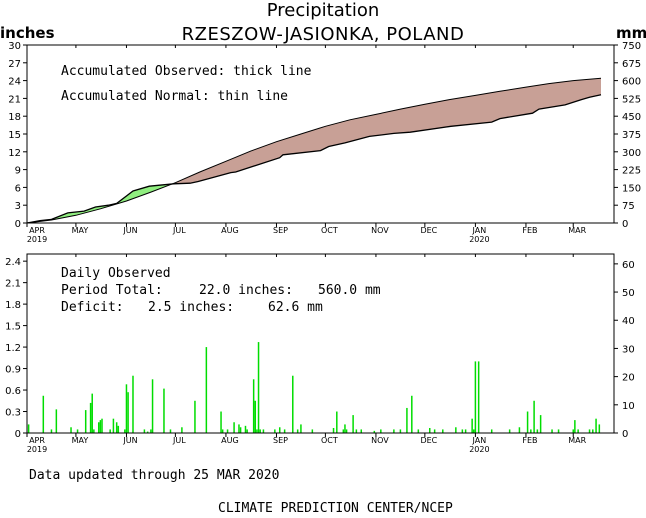 The height and width of the screenshot is (518, 646). I want to click on left-tick-label: 2.1, so click(13, 284).